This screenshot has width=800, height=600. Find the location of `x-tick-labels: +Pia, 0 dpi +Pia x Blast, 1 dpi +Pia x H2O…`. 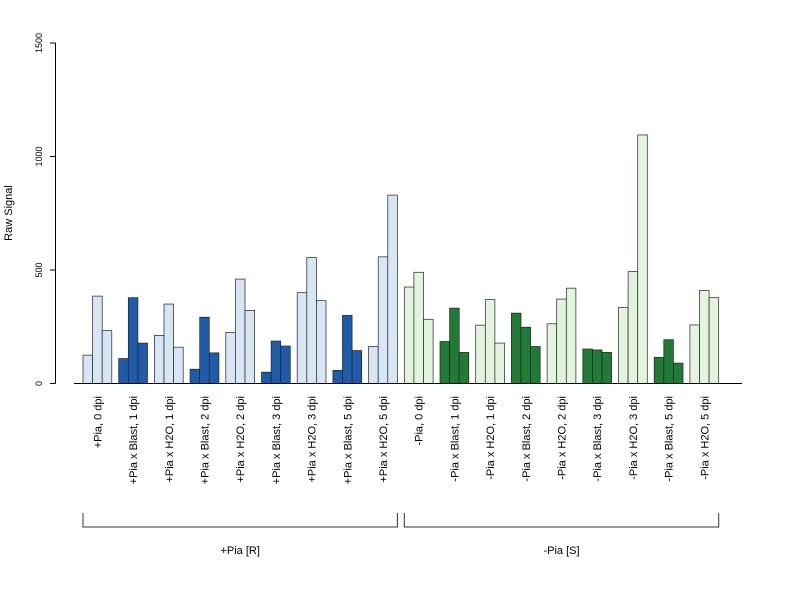

x-tick-labels: +Pia, 0 dpi +Pia x Blast, 1 dpi +Pia x H2O… is located at coordinates (401, 440).